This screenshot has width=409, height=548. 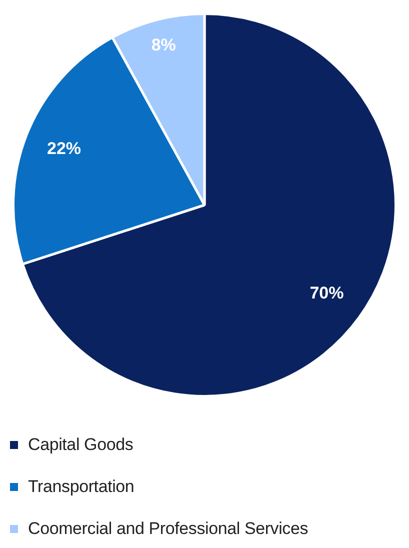 I want to click on data-label: 8%, so click(x=163, y=44).